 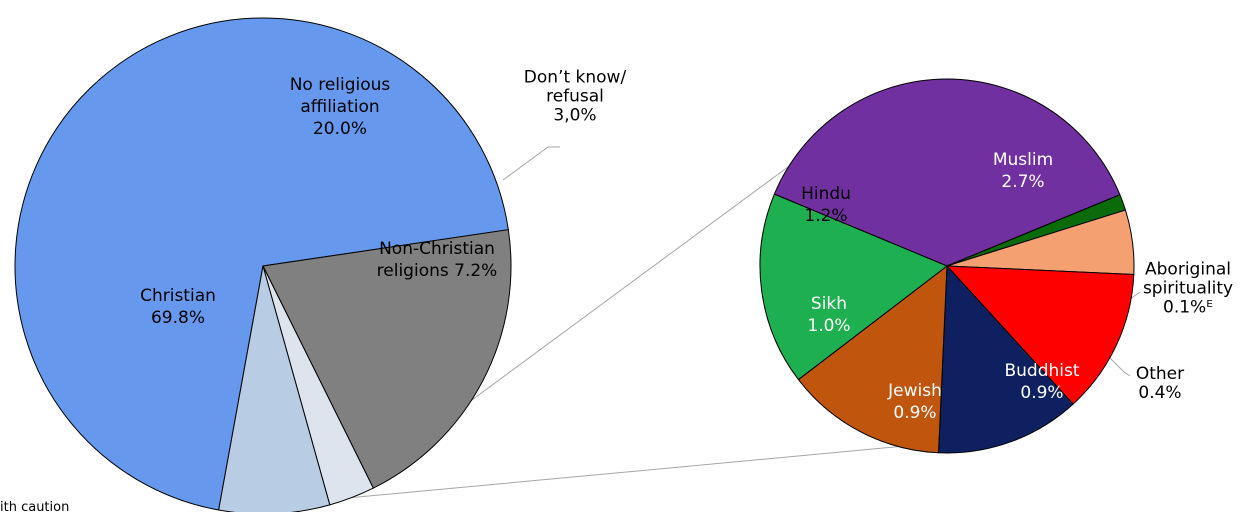 What do you see at coordinates (437, 249) in the screenshot?
I see `label-line: Non-Christian` at bounding box center [437, 249].